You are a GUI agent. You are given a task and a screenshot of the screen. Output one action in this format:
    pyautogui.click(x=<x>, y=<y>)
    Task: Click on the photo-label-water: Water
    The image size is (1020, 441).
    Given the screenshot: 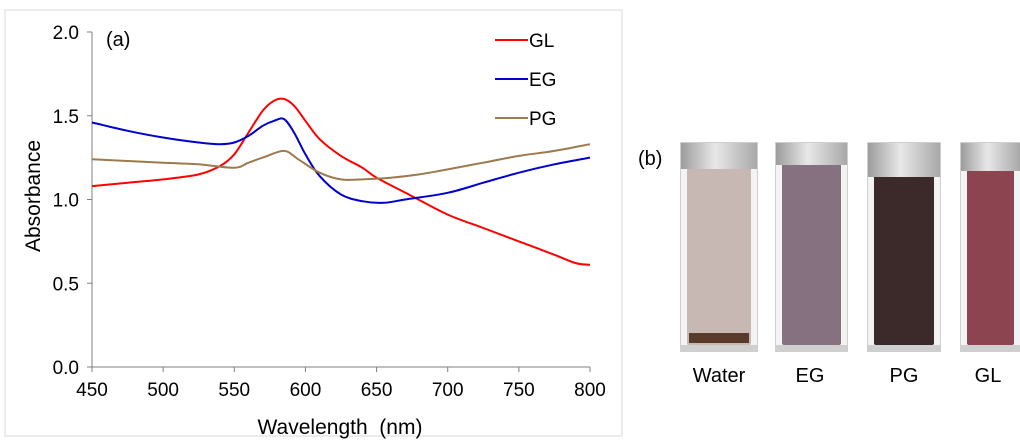 What is the action you would take?
    pyautogui.click(x=719, y=376)
    